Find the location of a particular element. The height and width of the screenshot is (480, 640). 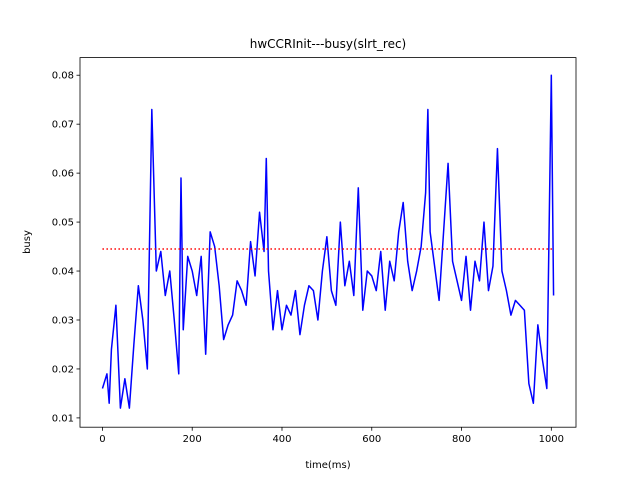

x-tick-label: 0 is located at coordinates (102, 439).